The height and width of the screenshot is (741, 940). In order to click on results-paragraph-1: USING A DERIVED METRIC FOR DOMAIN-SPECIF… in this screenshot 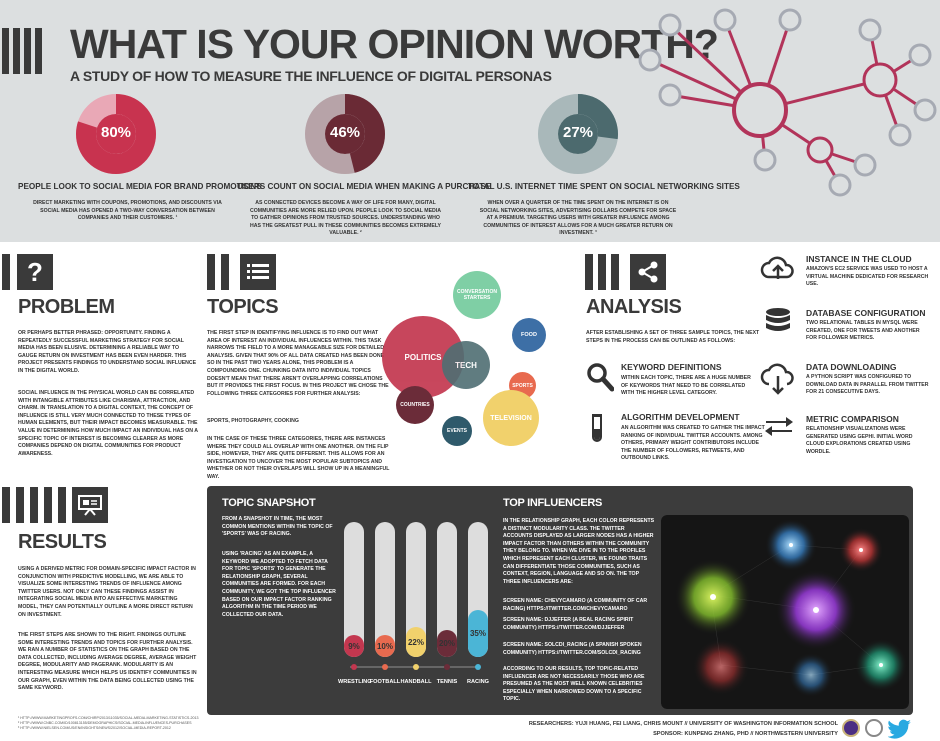, I will do `click(107, 592)`.